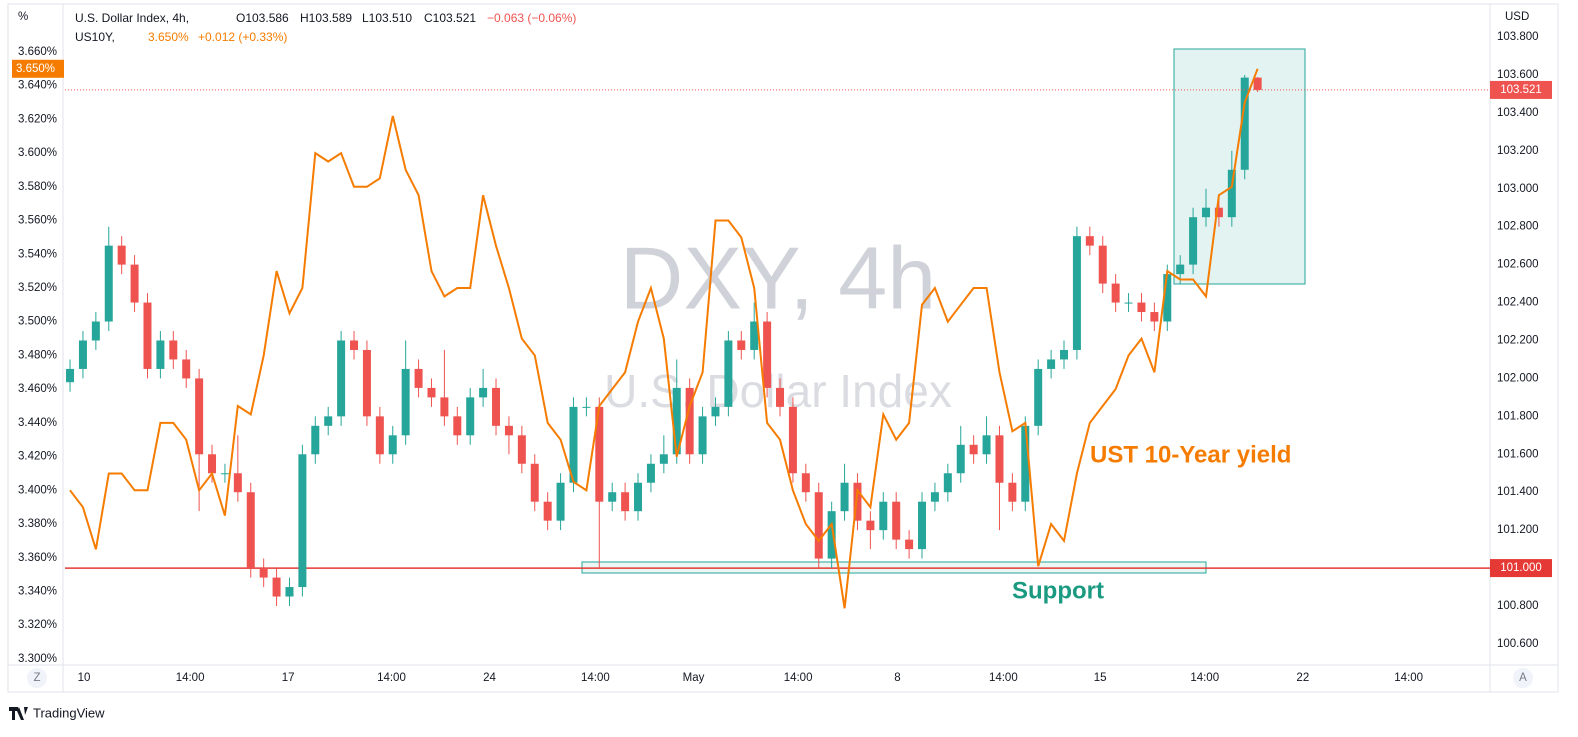 This screenshot has width=1578, height=737. I want to click on x-tick-label: 8, so click(897, 678).